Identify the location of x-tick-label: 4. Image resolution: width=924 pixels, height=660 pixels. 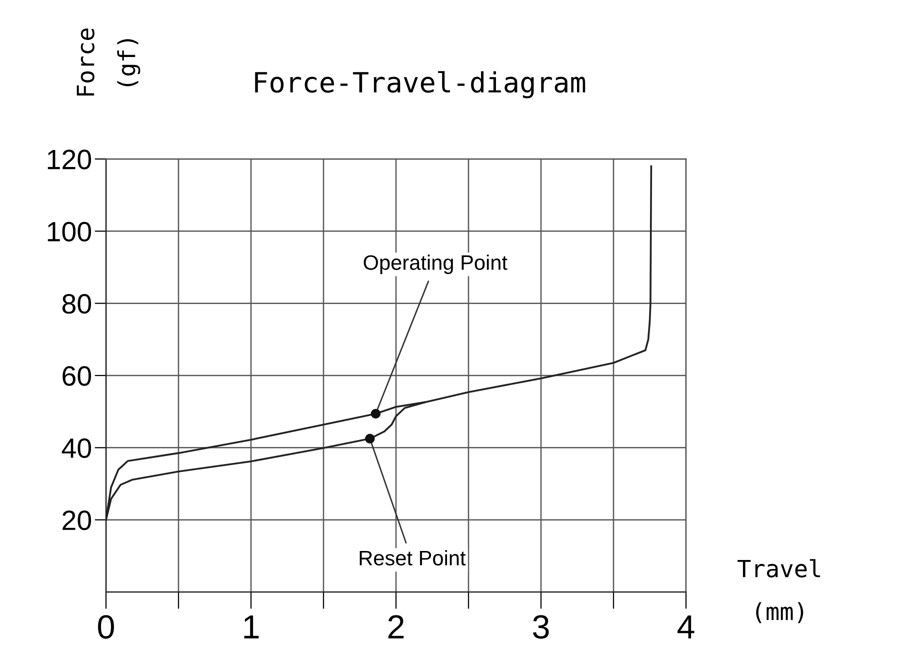
(685, 626).